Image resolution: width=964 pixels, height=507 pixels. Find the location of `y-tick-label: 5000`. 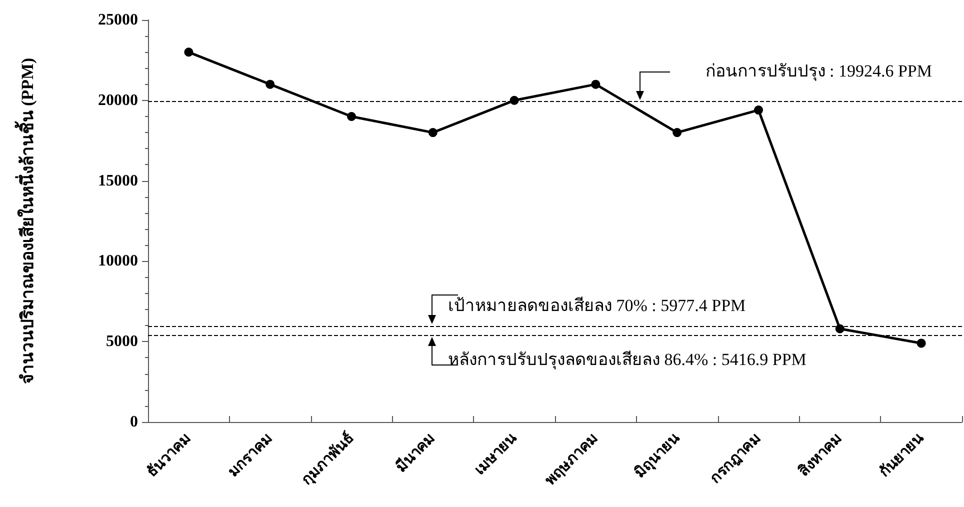

y-tick-label: 5000 is located at coordinates (122, 341).